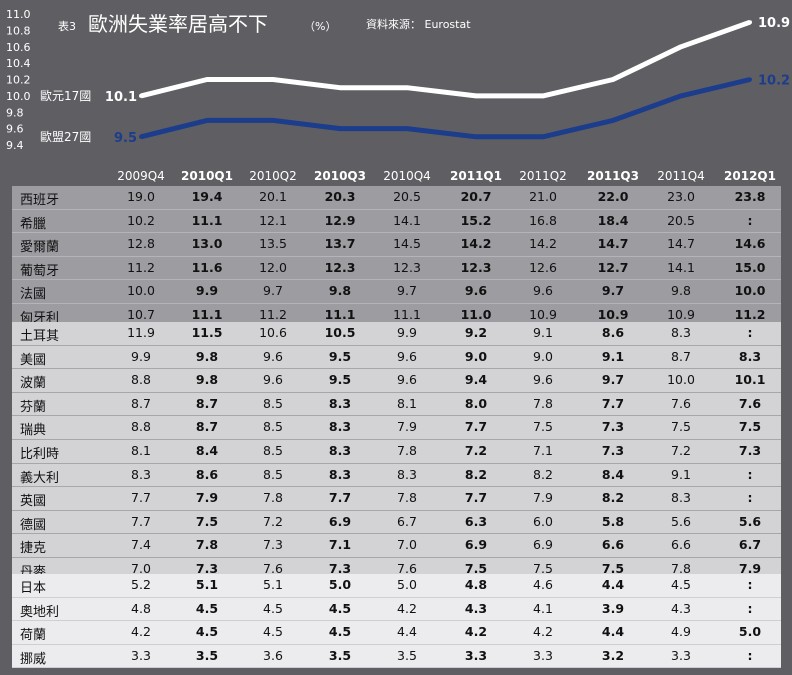 This screenshot has height=675, width=792. What do you see at coordinates (273, 332) in the screenshot?
I see `table-cell: 10.6` at bounding box center [273, 332].